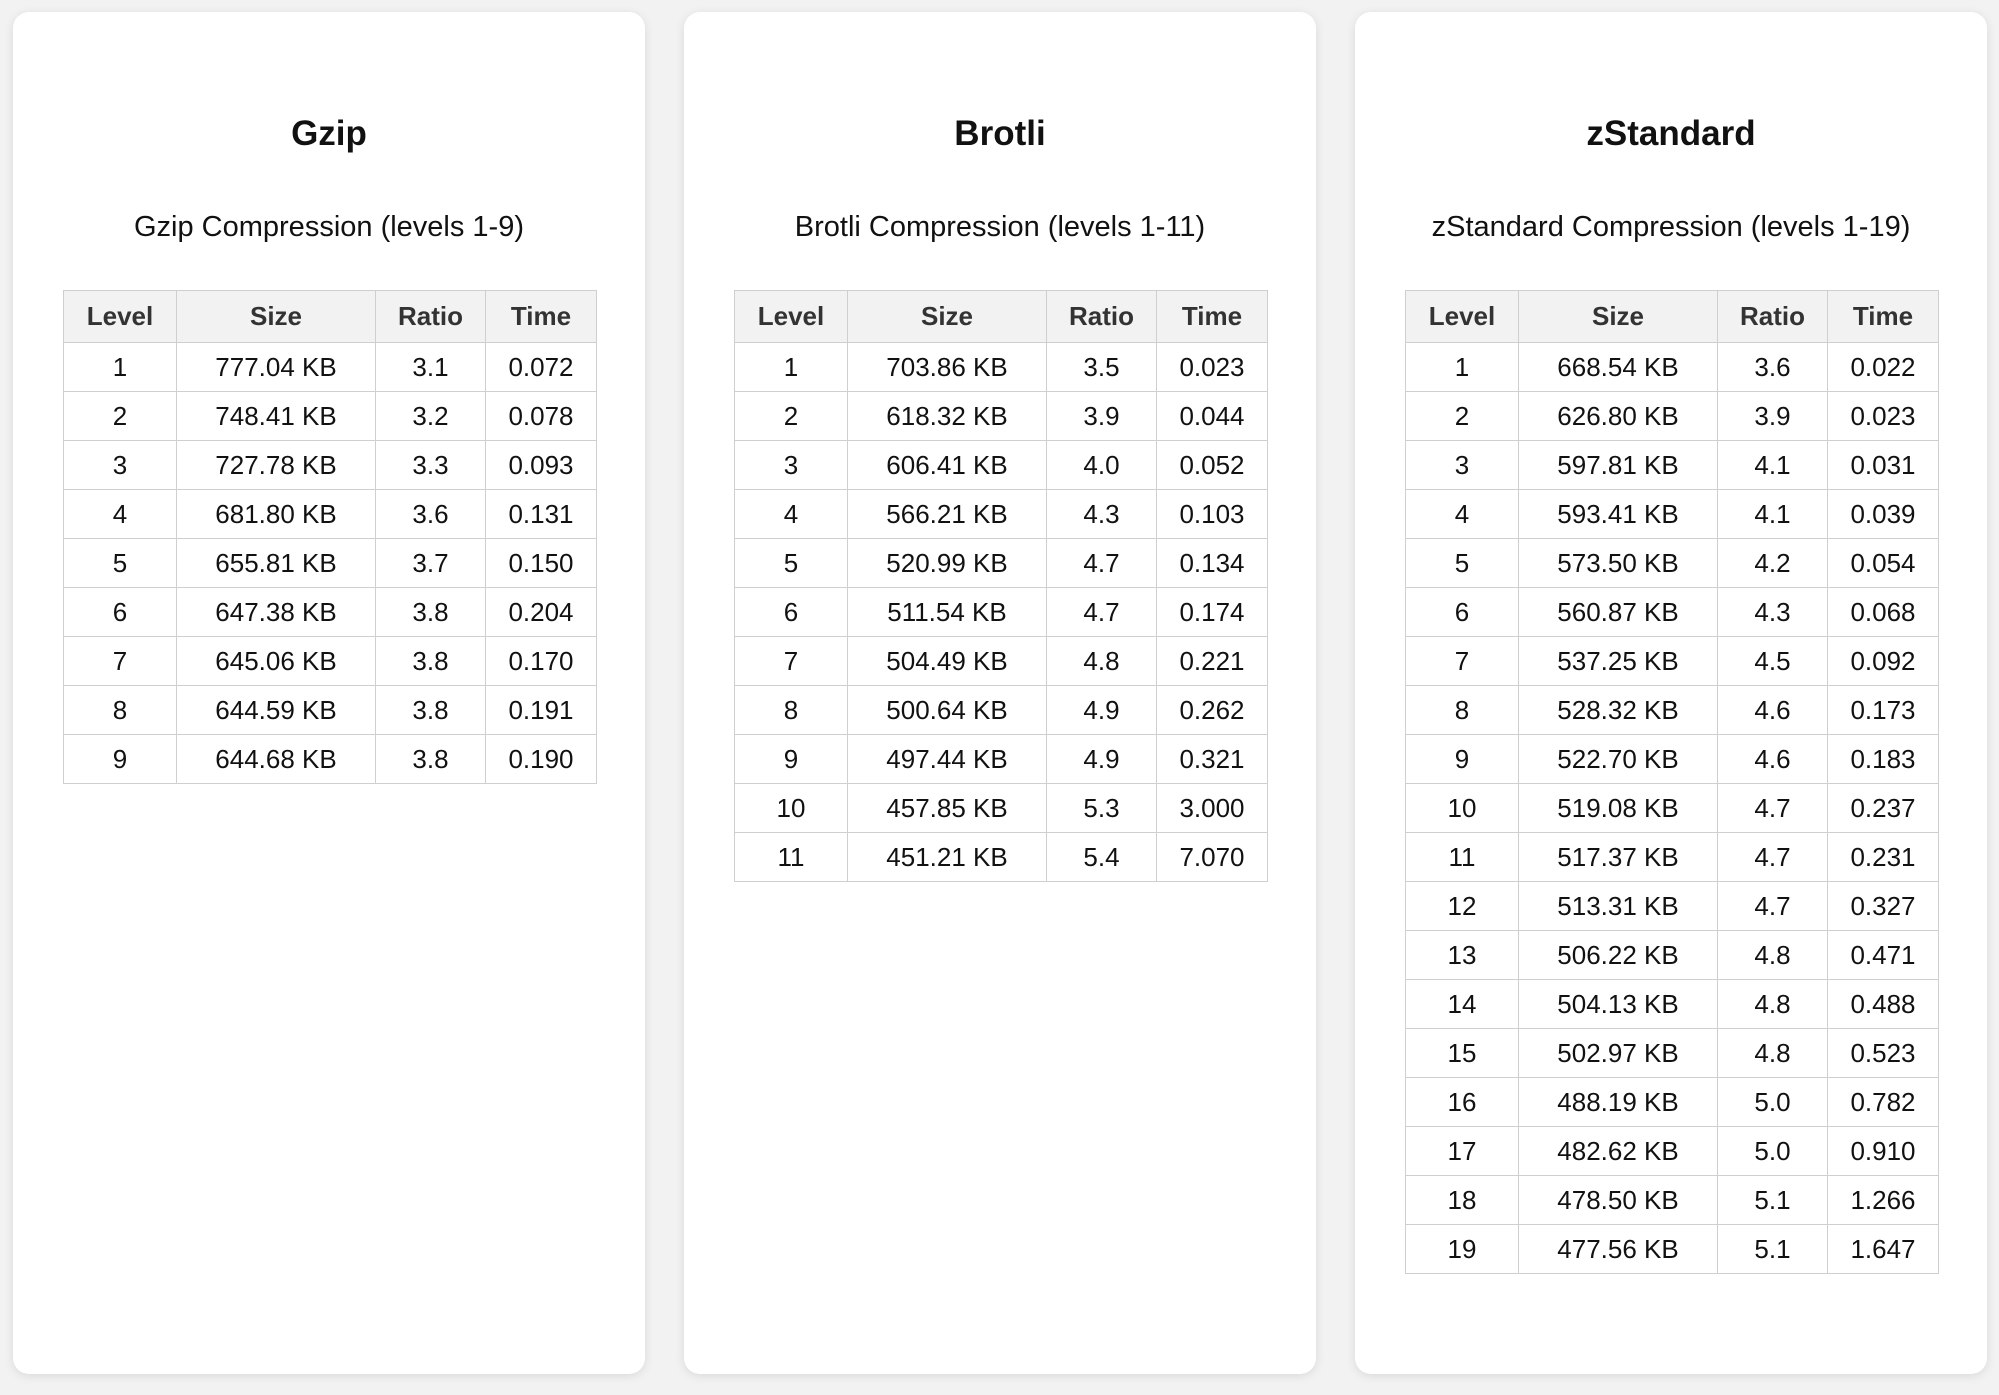  What do you see at coordinates (276, 367) in the screenshot?
I see `cell-size: 777.04 KB` at bounding box center [276, 367].